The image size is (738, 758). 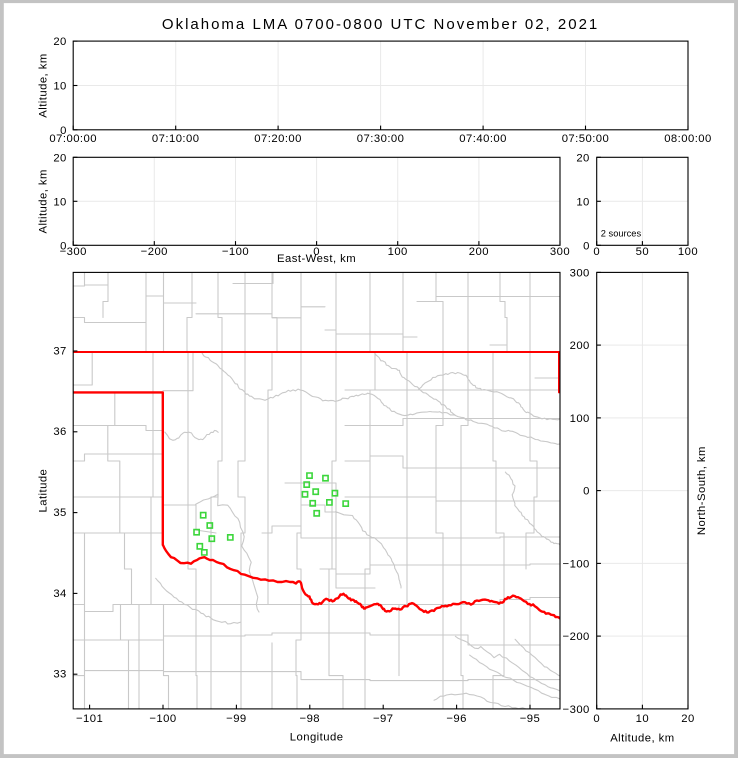 What do you see at coordinates (642, 252) in the screenshot?
I see `svg-text: 50` at bounding box center [642, 252].